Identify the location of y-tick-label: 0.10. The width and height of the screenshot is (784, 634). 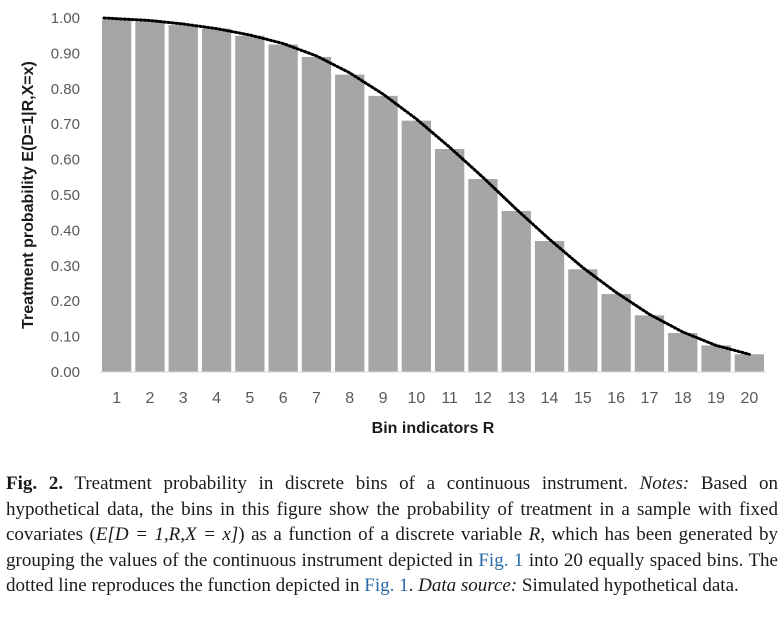
(65, 337).